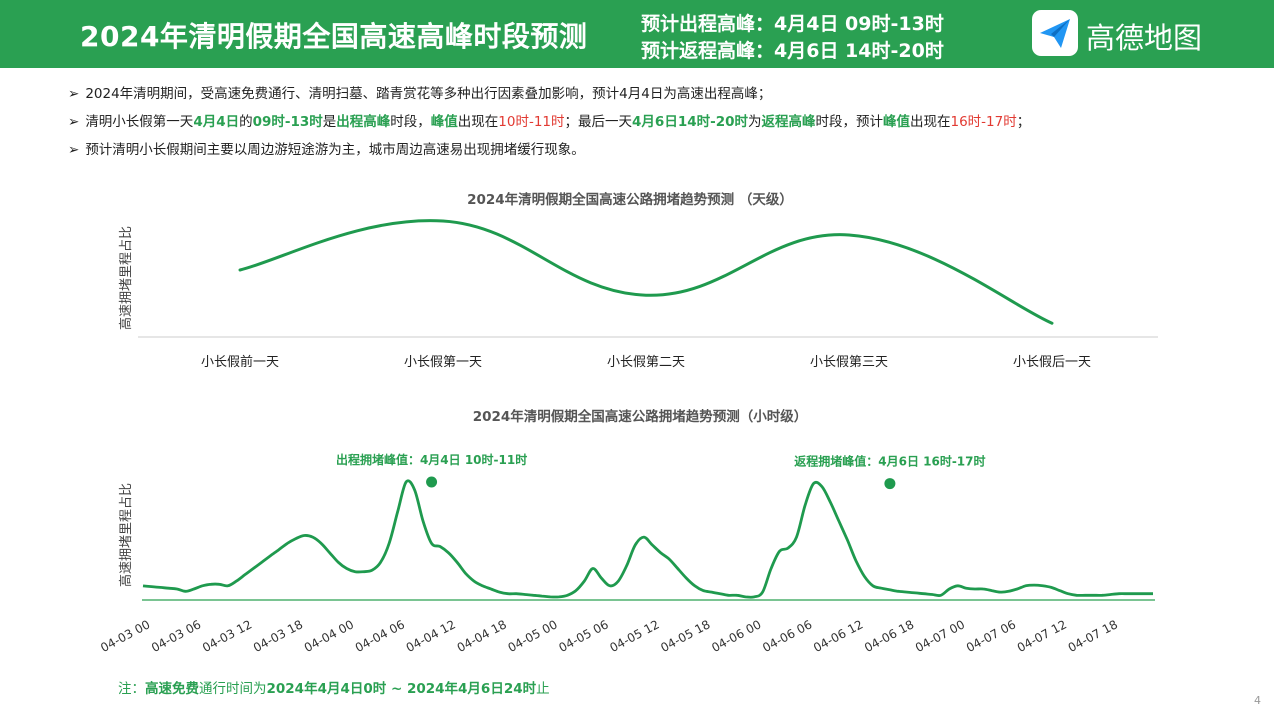 This screenshot has height=715, width=1274. I want to click on footnote-period: 2024年4月4日0时 ~ 2024年4月6日24时, so click(401, 689).